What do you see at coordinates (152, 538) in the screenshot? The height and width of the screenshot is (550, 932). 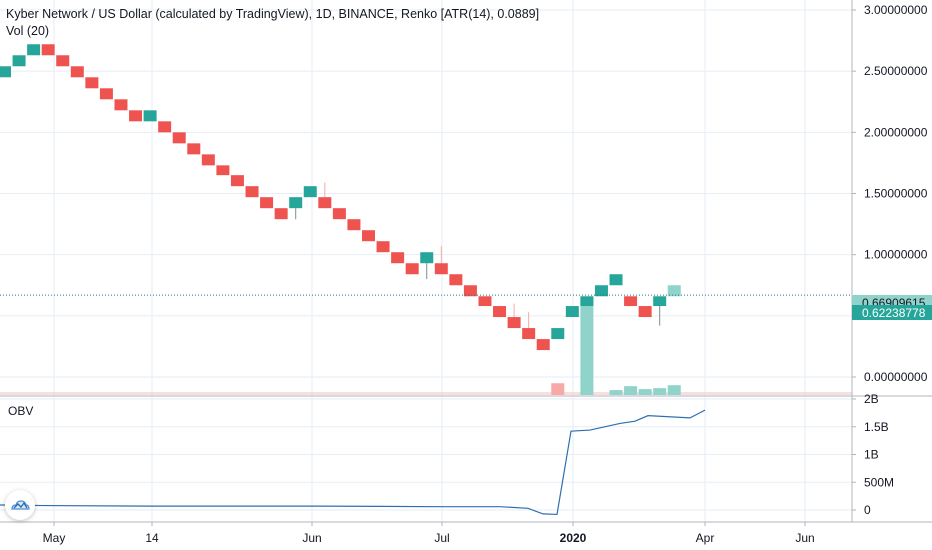 I see `time-axis-label: 14` at bounding box center [152, 538].